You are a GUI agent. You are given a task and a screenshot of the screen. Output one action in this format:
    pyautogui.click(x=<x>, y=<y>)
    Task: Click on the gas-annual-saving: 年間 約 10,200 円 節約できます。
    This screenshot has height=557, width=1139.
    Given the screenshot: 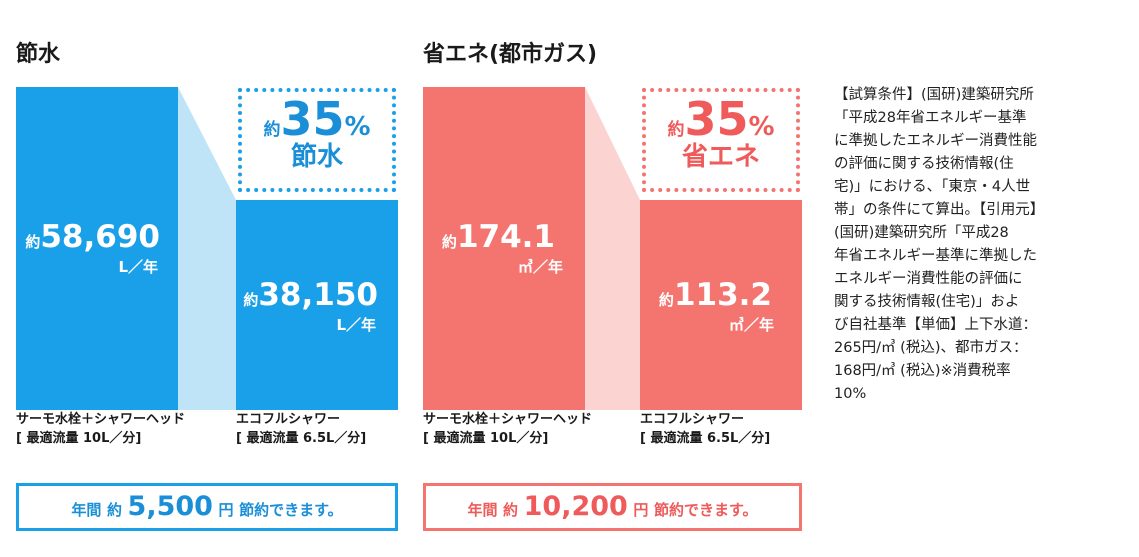 What is the action you would take?
    pyautogui.click(x=612, y=507)
    